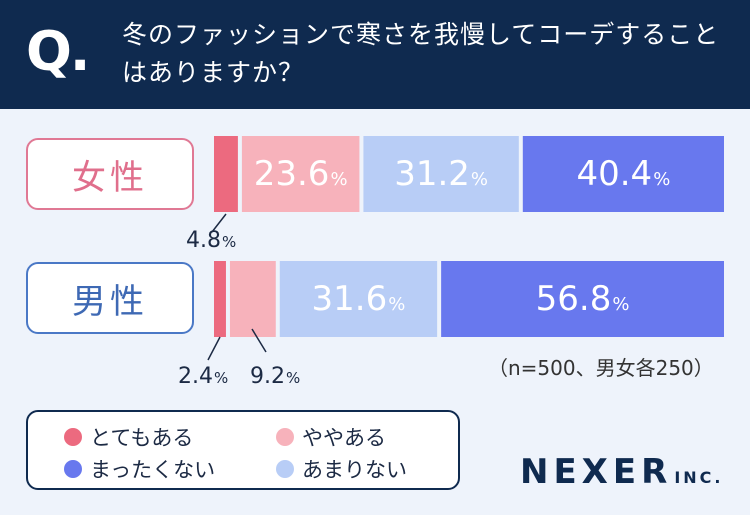 This screenshot has width=750, height=515. I want to click on bar-male-amari-nai, so click(358, 299).